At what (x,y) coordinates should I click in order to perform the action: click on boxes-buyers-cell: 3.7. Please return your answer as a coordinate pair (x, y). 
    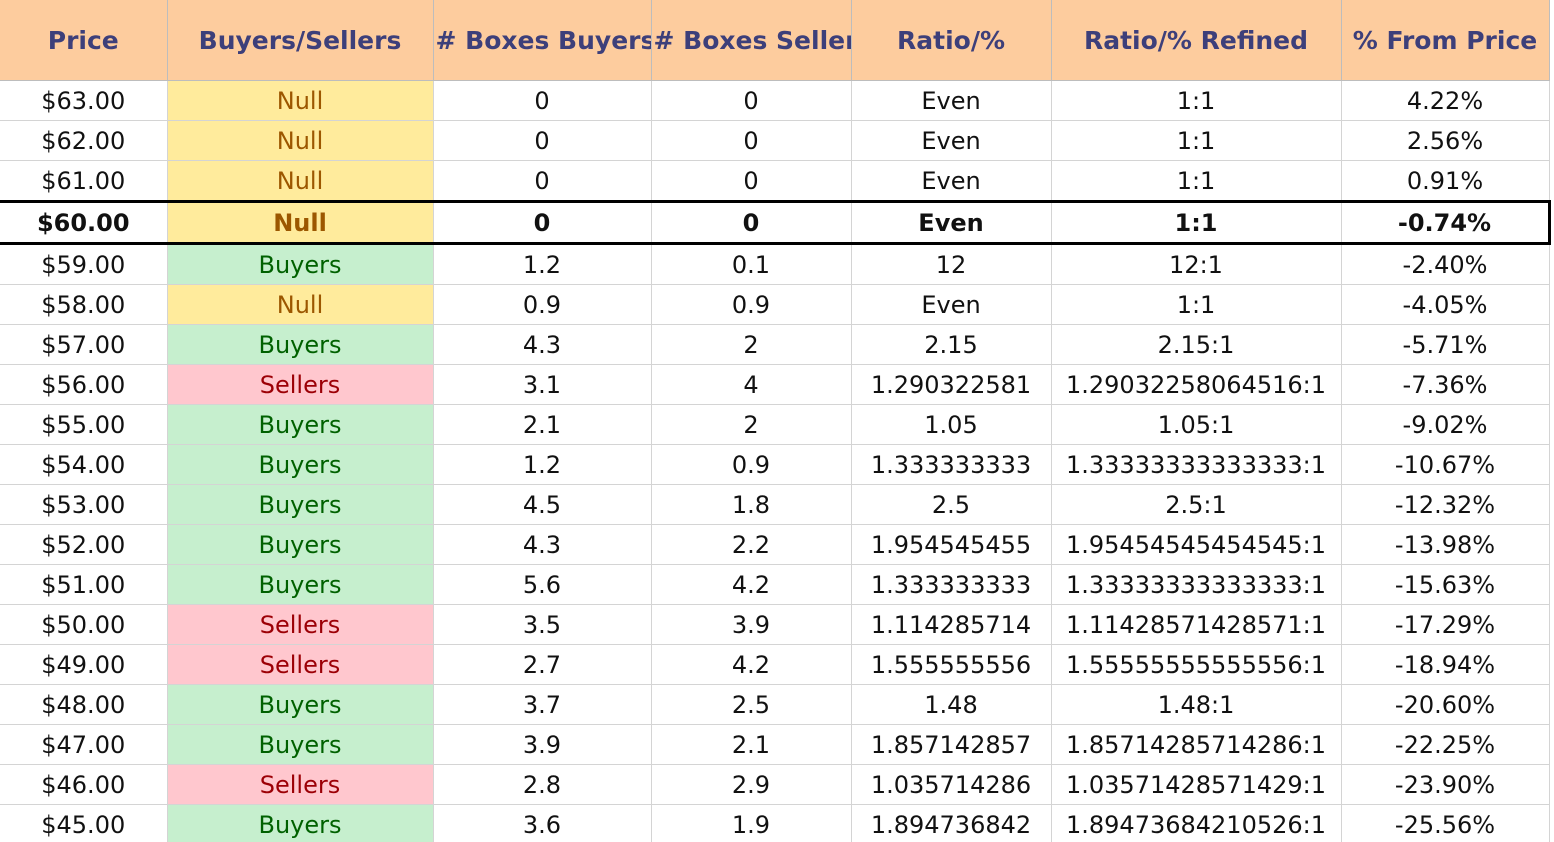
    Looking at the image, I should click on (542, 704).